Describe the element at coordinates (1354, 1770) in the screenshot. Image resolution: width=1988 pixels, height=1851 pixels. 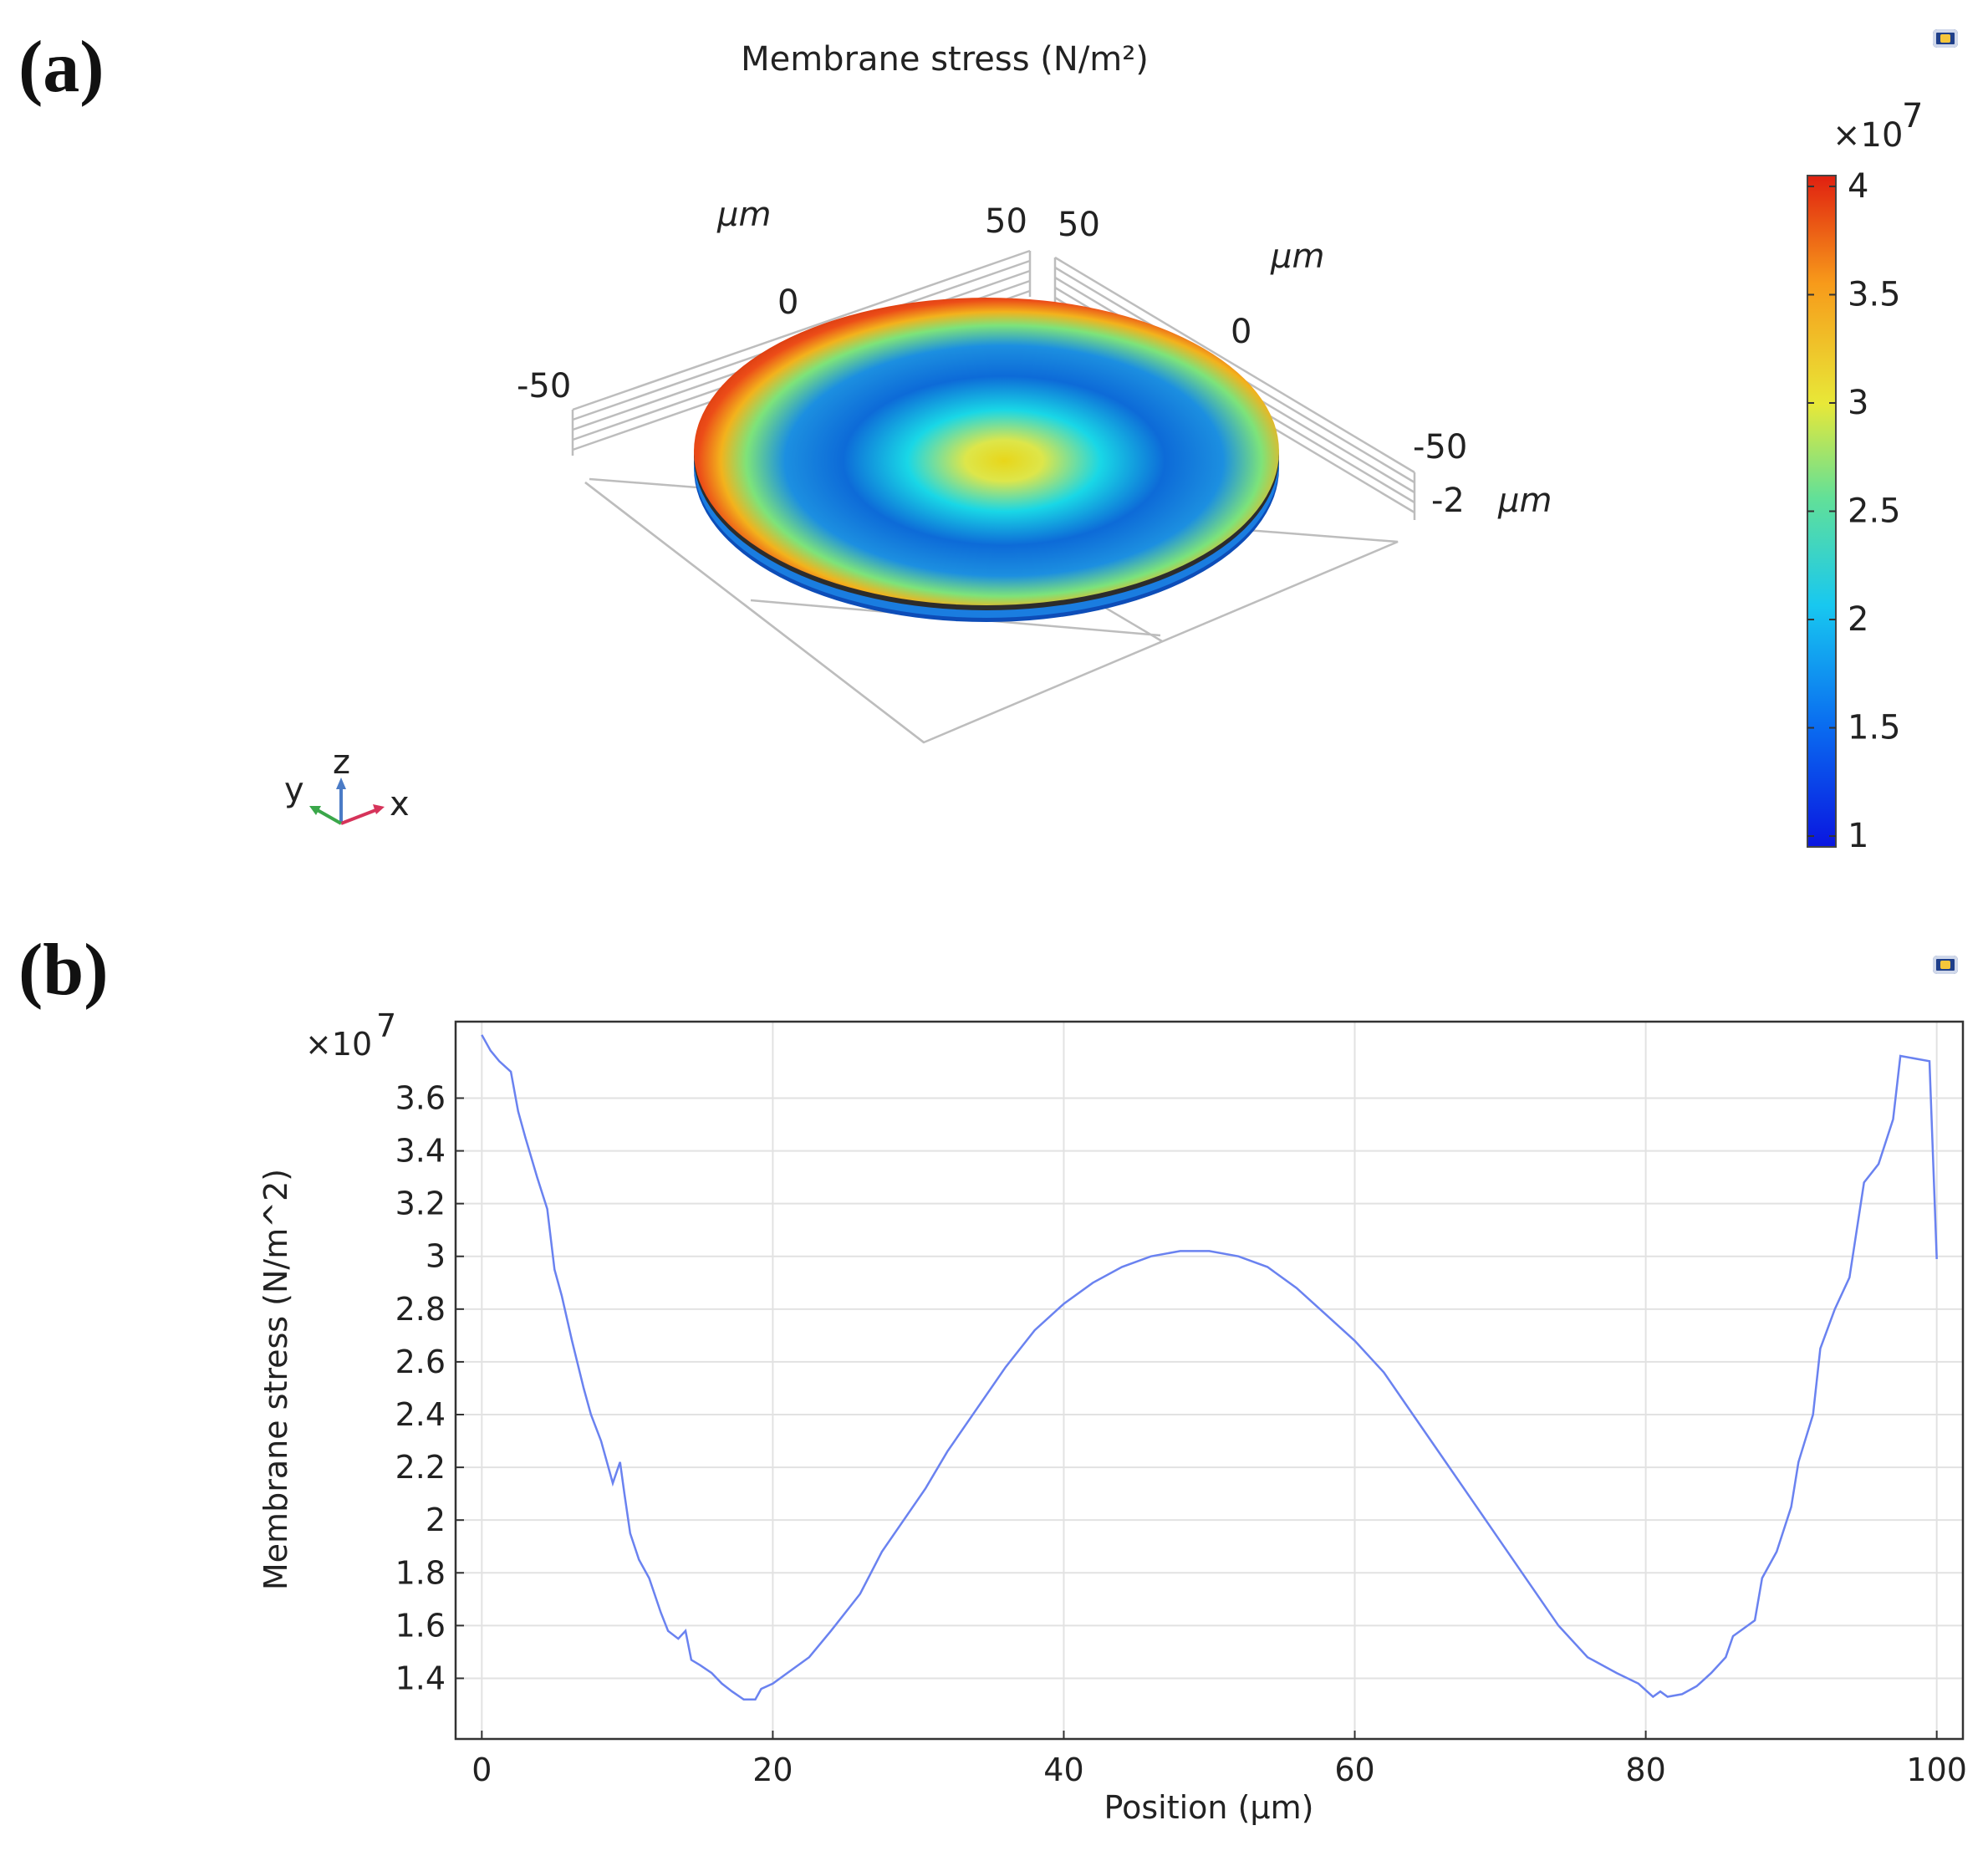
I see `x-tick-label: 60` at that location.